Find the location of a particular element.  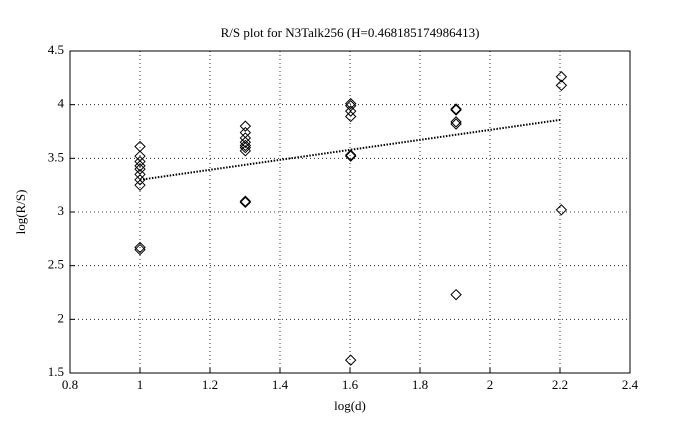

x-tick-label: 2.2 is located at coordinates (560, 384).